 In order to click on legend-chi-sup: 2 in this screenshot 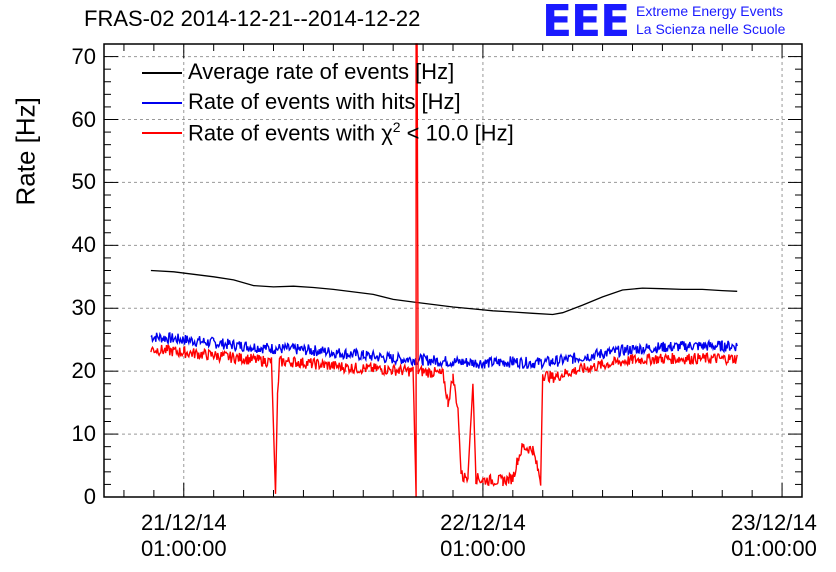, I will do `click(396, 127)`.